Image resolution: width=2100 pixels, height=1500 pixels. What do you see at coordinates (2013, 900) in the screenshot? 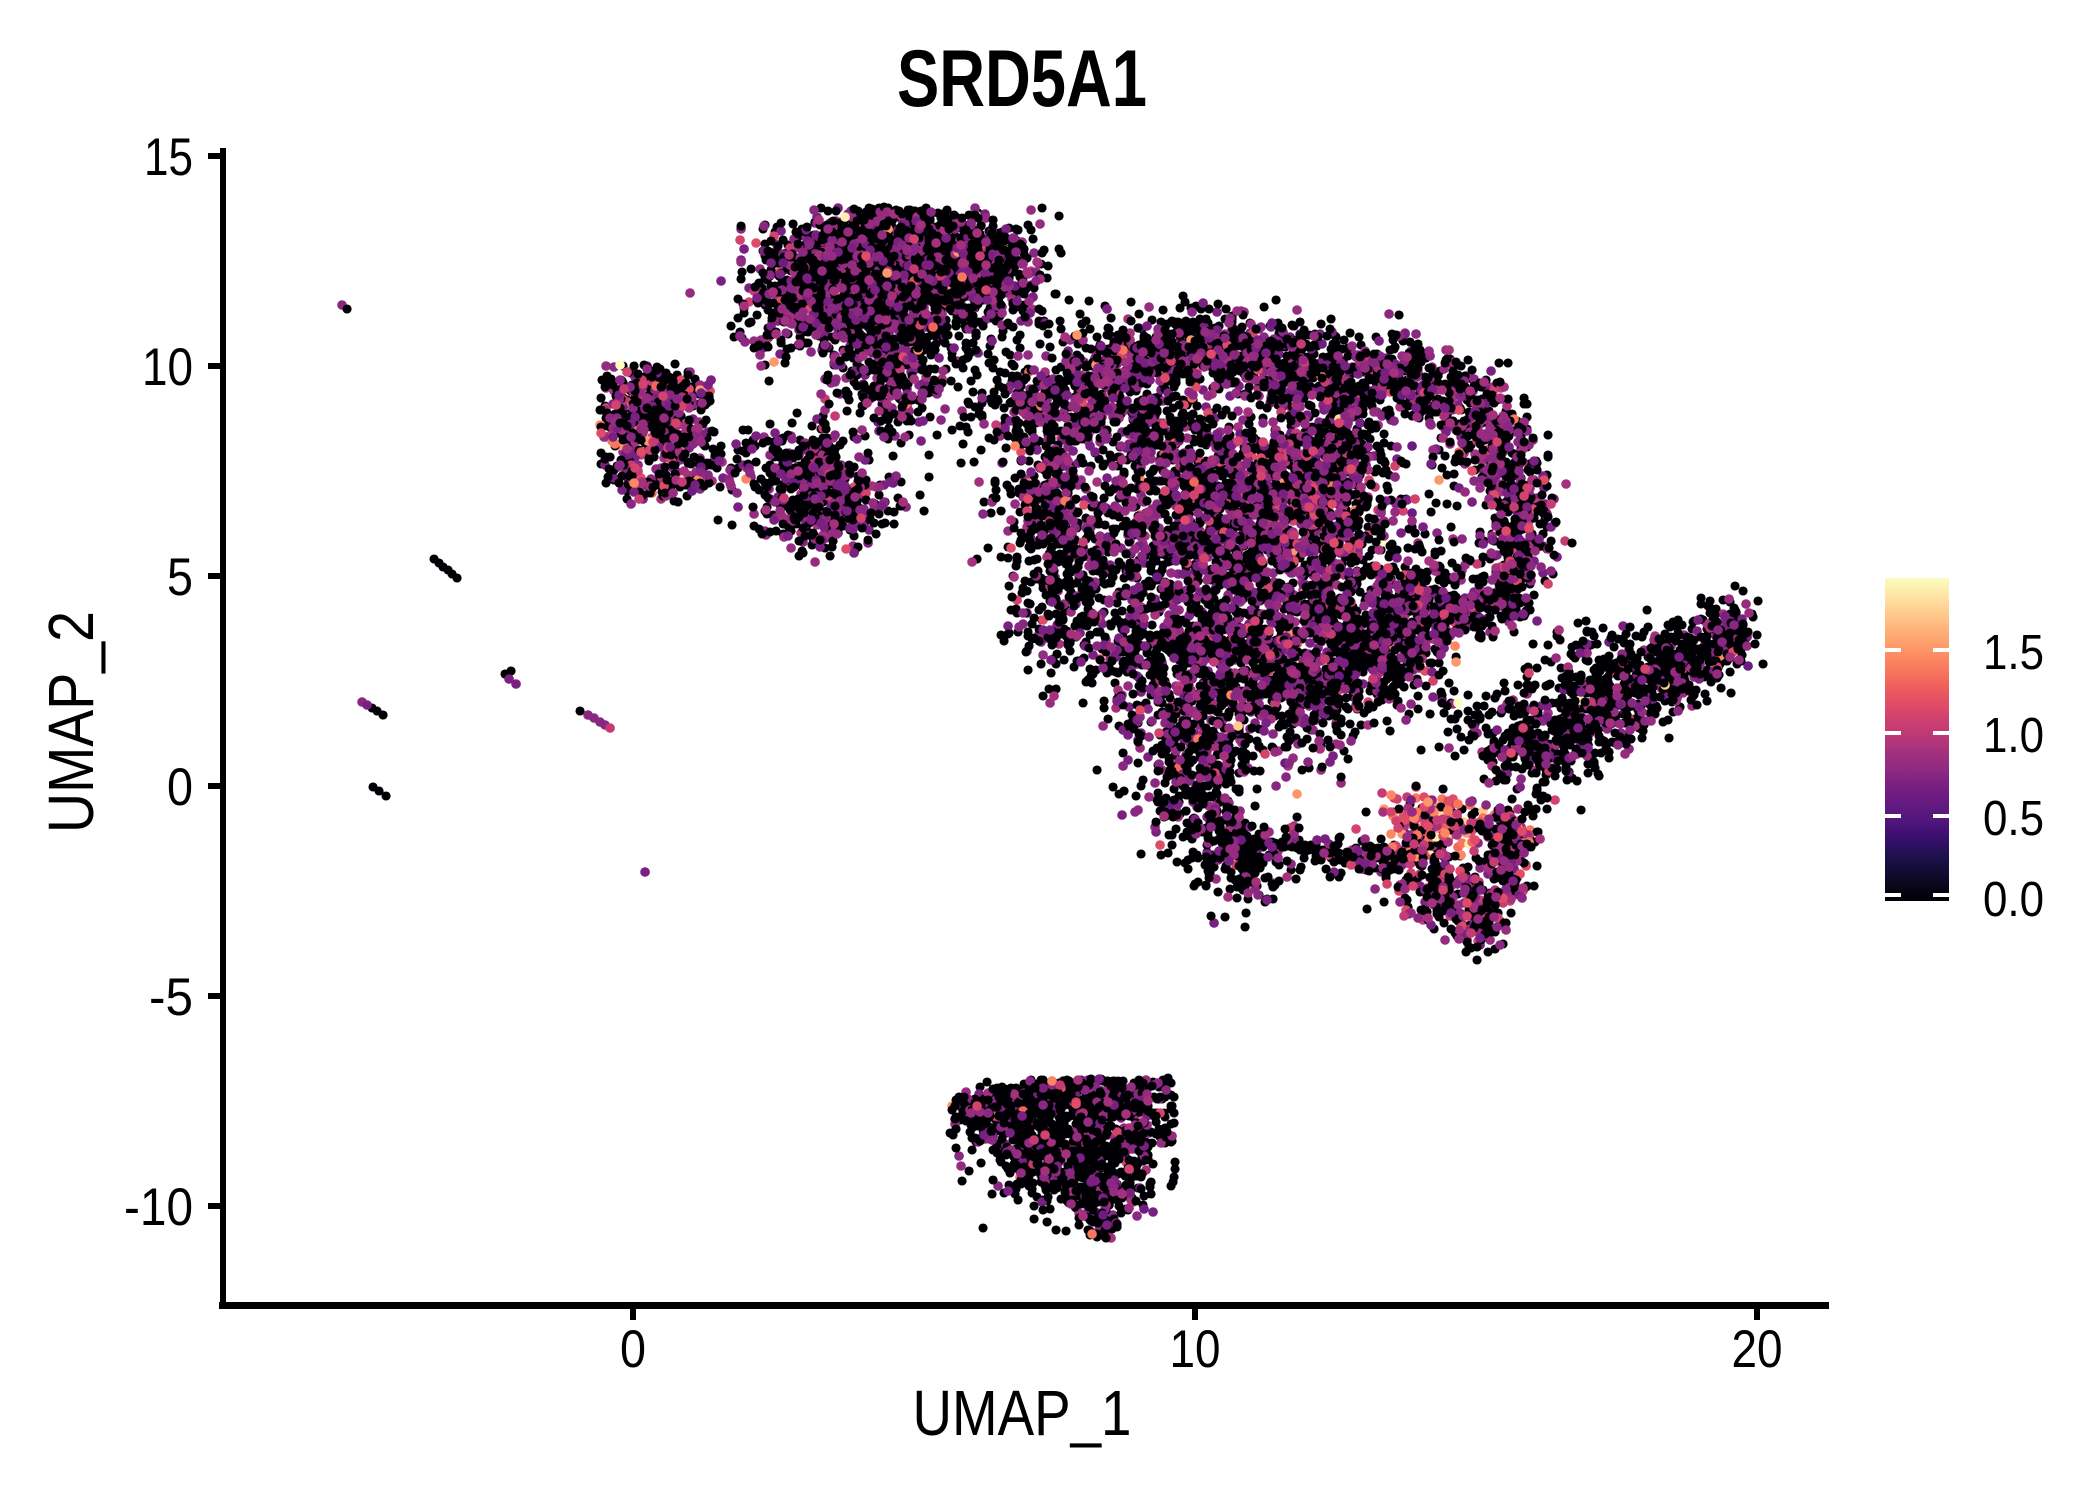
I see `svg-text: 0.0` at bounding box center [2013, 900].